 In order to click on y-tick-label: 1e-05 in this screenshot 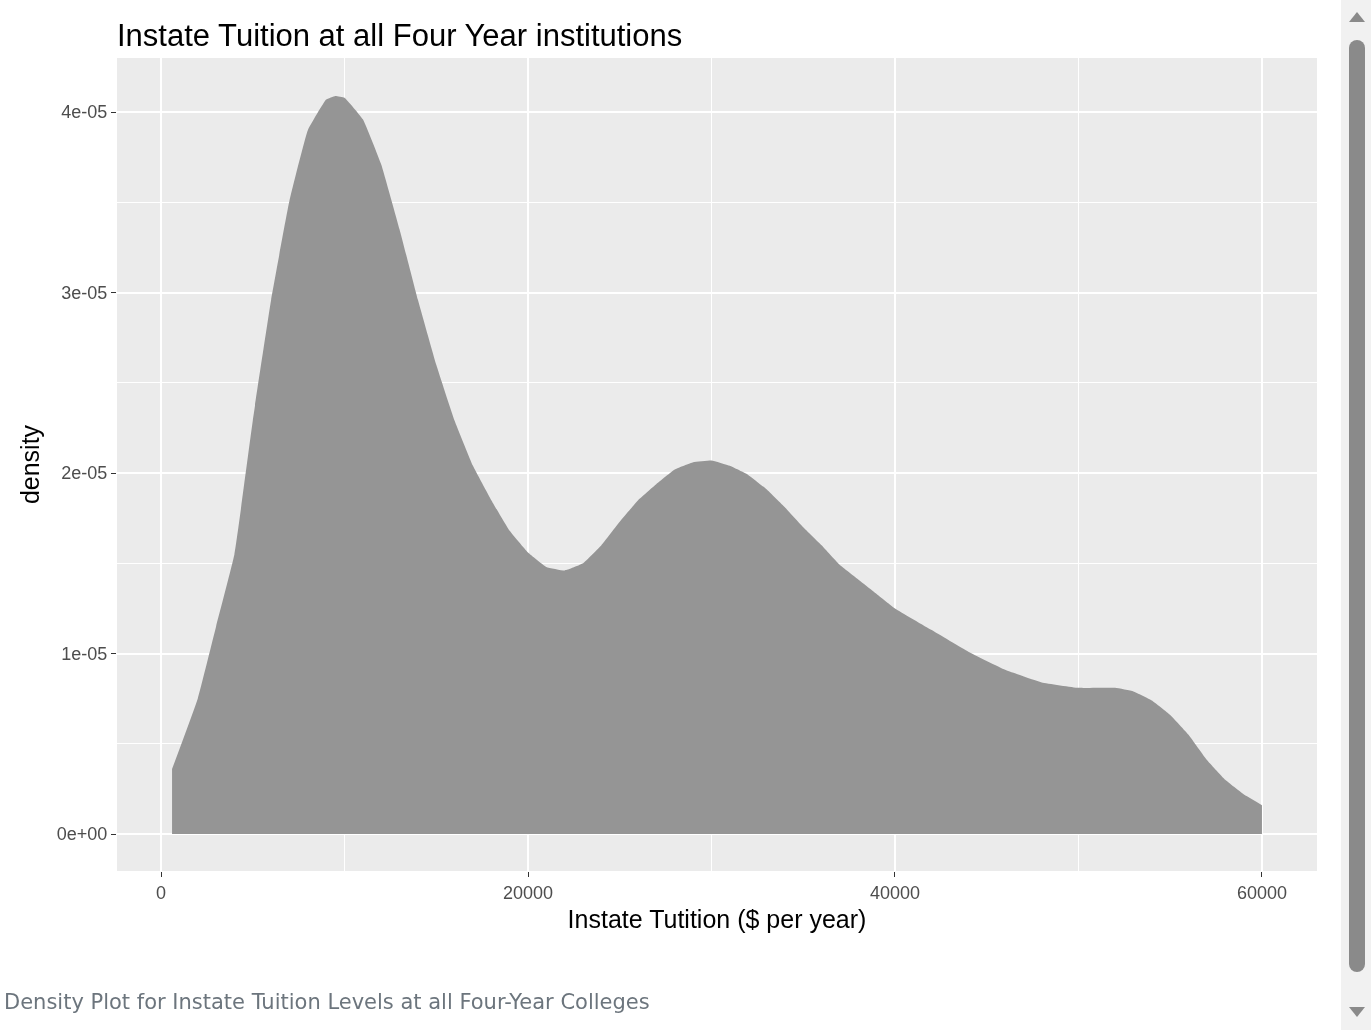, I will do `click(84, 653)`.